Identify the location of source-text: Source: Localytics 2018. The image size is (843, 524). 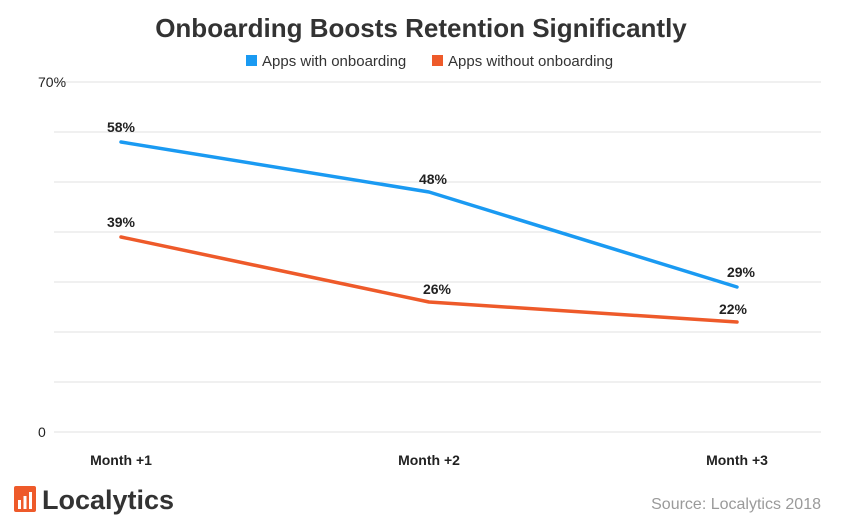
(736, 504).